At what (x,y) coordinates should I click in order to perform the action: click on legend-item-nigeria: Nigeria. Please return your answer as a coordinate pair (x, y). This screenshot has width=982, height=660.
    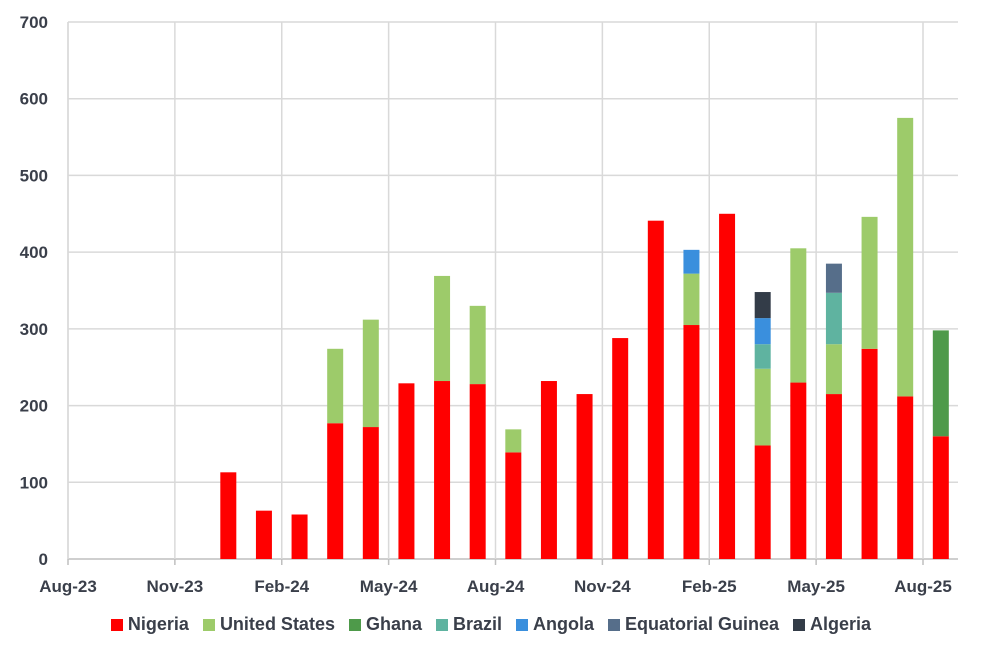
    Looking at the image, I should click on (149, 624).